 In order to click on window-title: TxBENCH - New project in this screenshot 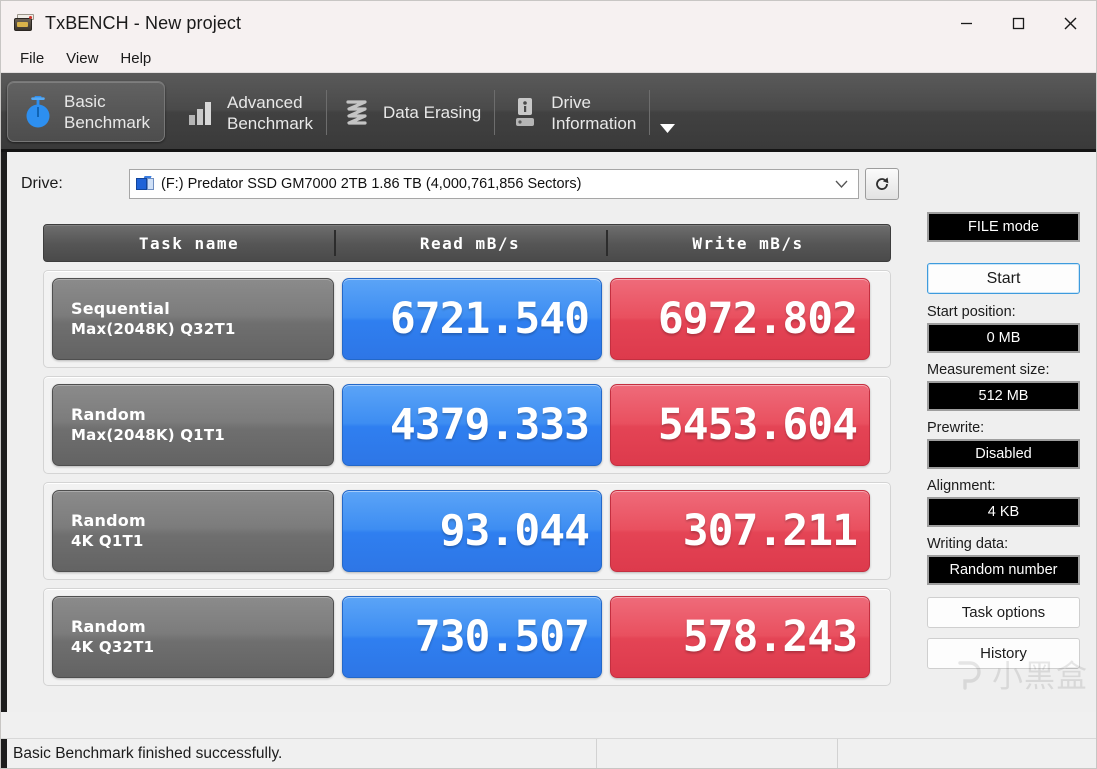, I will do `click(143, 22)`.